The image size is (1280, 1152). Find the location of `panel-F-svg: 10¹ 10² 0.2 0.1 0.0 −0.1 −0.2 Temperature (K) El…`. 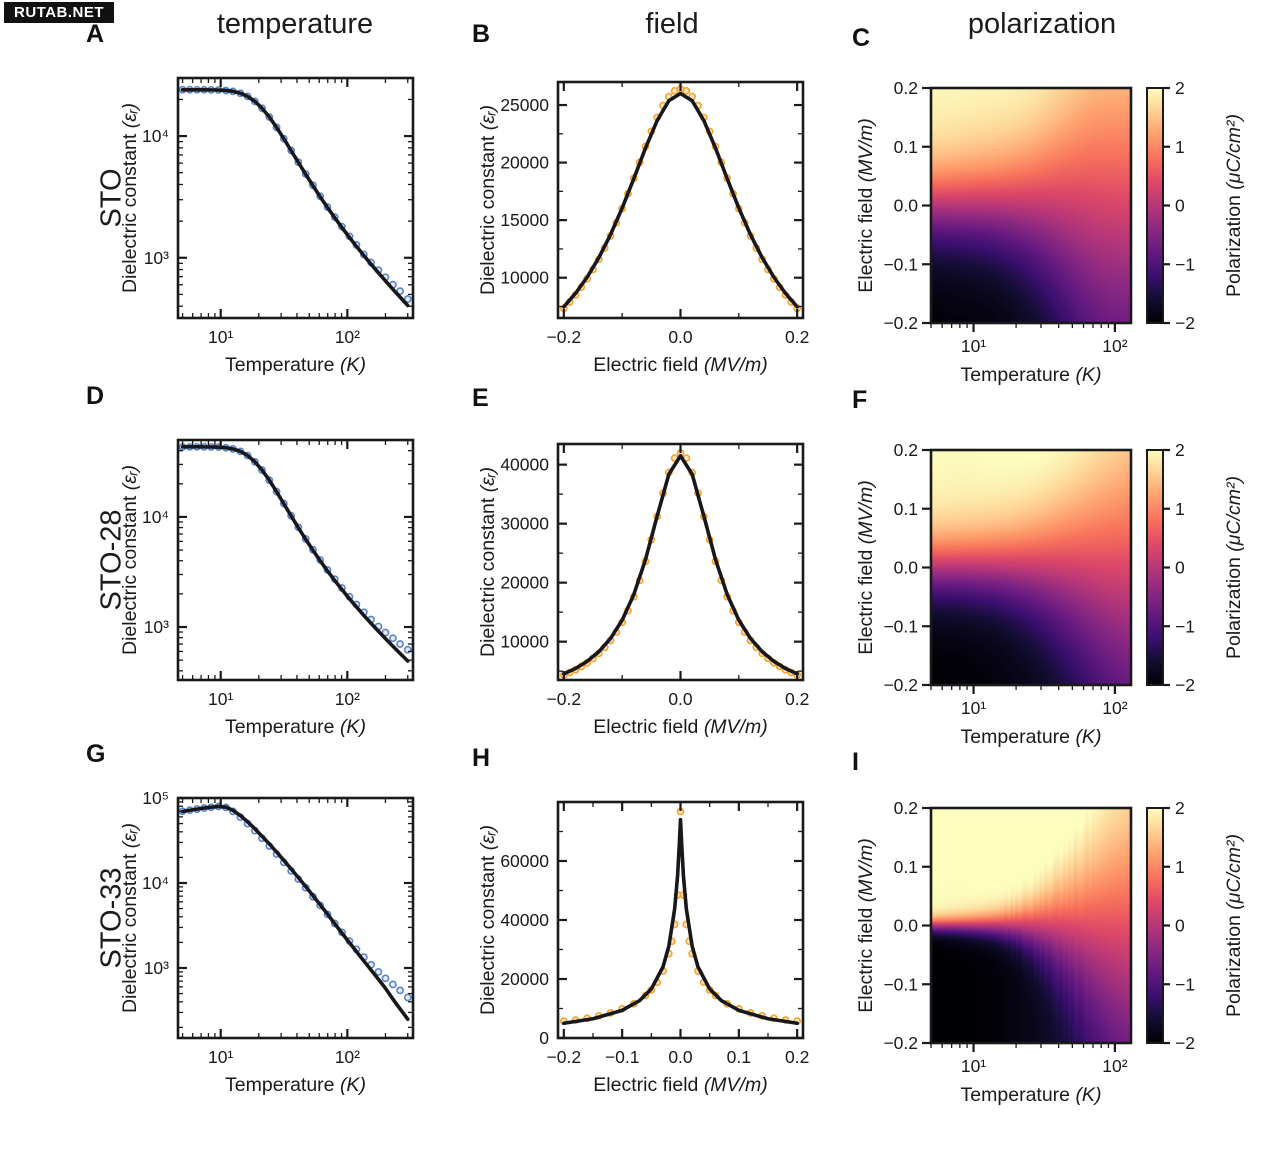

panel-F-svg: 10¹ 10² 0.2 0.1 0.0 −0.1 −0.2 Temperature (K) El… is located at coordinates (1050, 594).